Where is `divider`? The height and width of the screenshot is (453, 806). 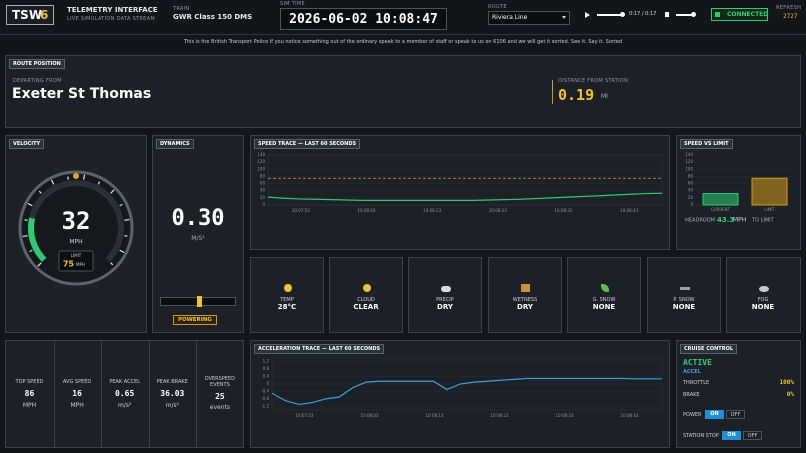
divider is located at coordinates (552, 92).